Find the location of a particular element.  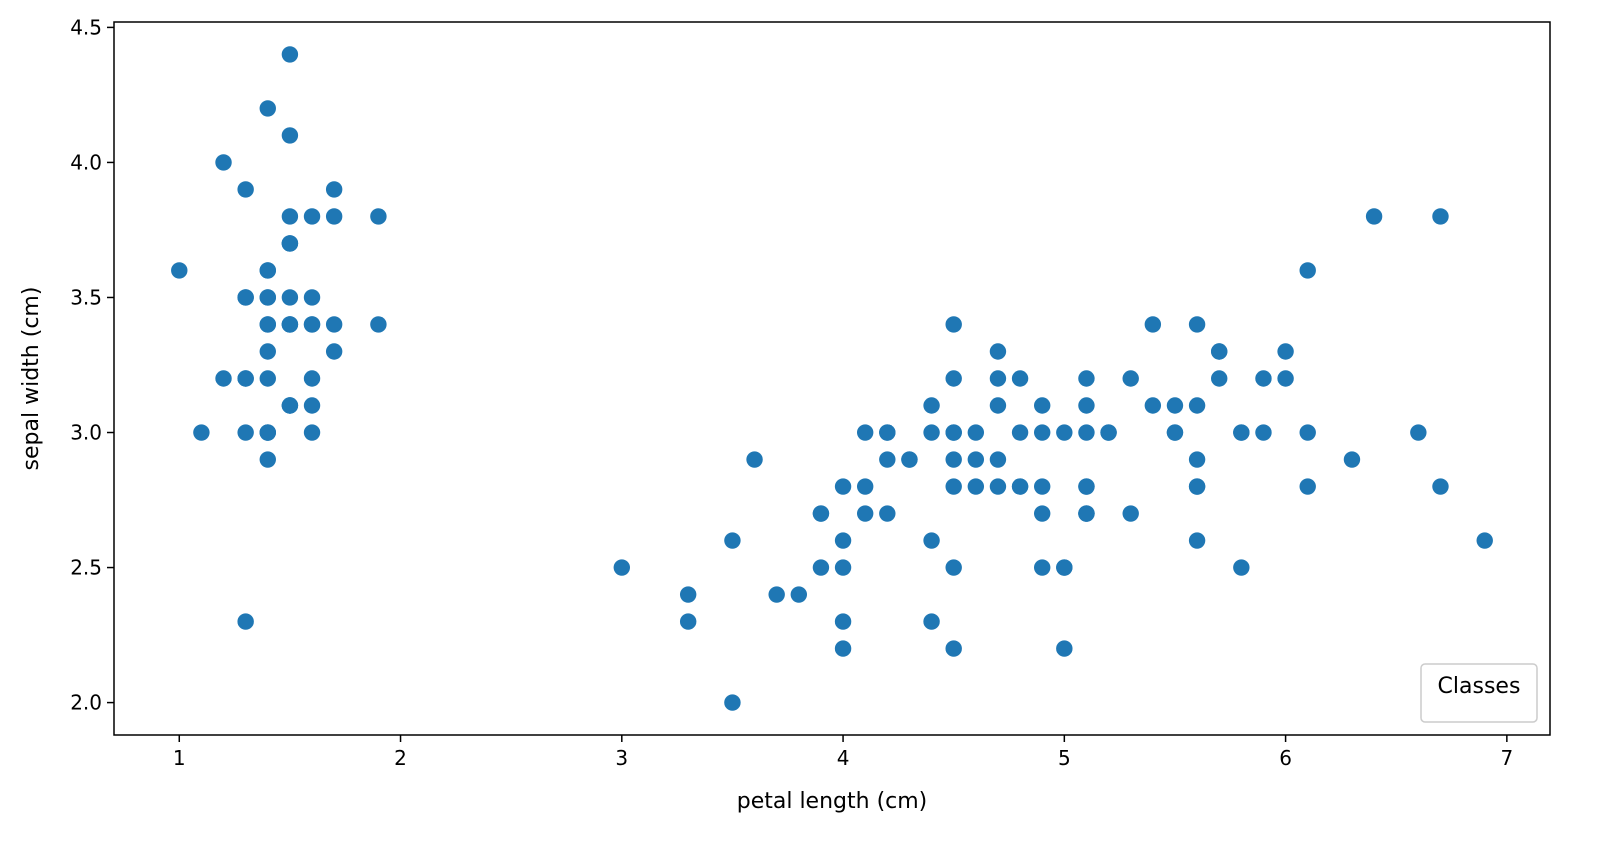

legend: Classes is located at coordinates (1479, 693).